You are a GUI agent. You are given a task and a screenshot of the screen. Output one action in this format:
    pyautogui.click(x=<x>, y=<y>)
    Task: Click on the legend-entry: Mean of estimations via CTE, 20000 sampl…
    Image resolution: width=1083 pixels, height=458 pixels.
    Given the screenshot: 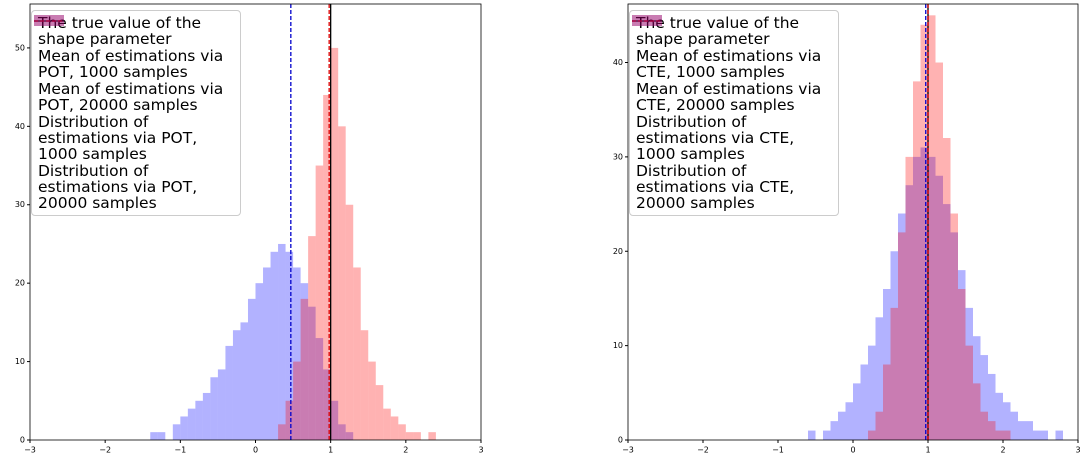 What is the action you would take?
    pyautogui.click(x=732, y=66)
    